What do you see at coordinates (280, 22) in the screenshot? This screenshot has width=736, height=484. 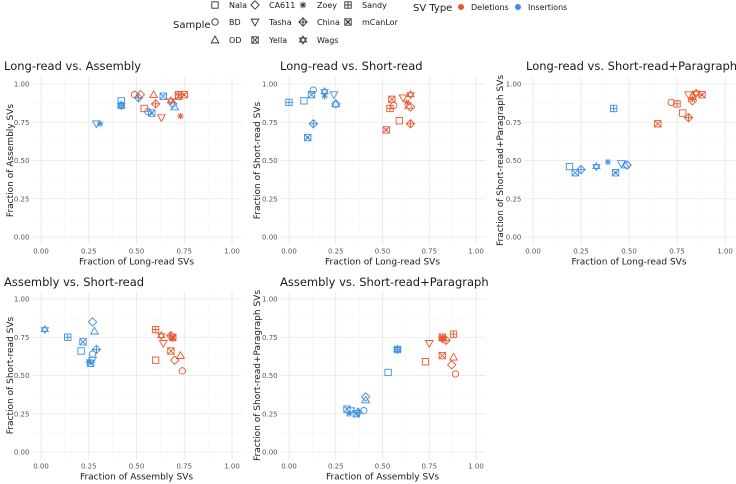 I see `legend-sample-label: Tasha` at bounding box center [280, 22].